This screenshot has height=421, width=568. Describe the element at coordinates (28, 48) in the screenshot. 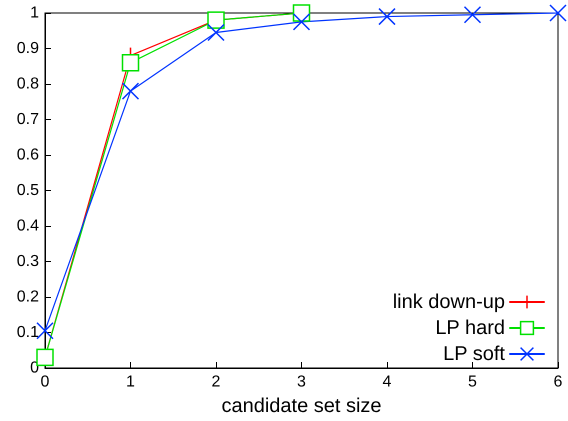

I see `y-tick-label: 0.9` at that location.